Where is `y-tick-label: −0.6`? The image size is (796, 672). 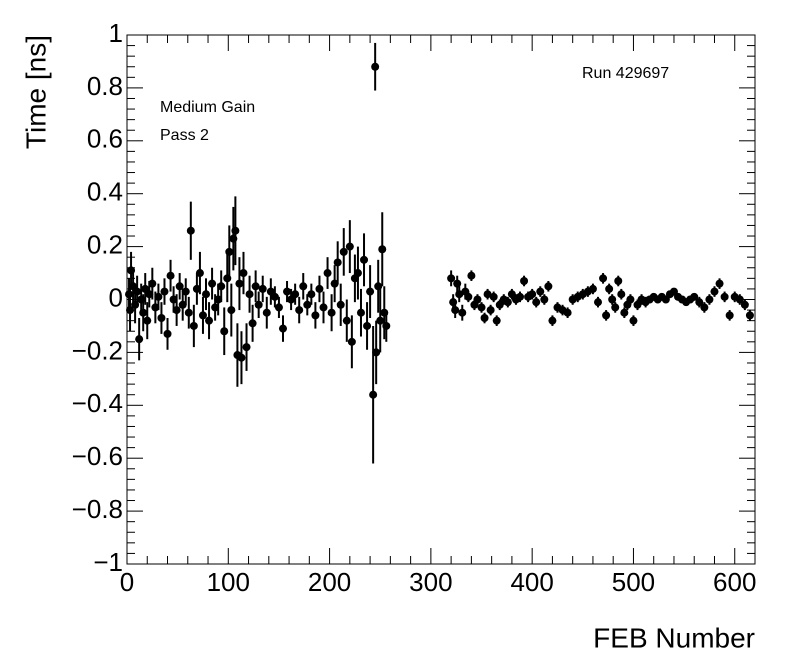
y-tick-label: −0.6 is located at coordinates (97, 456).